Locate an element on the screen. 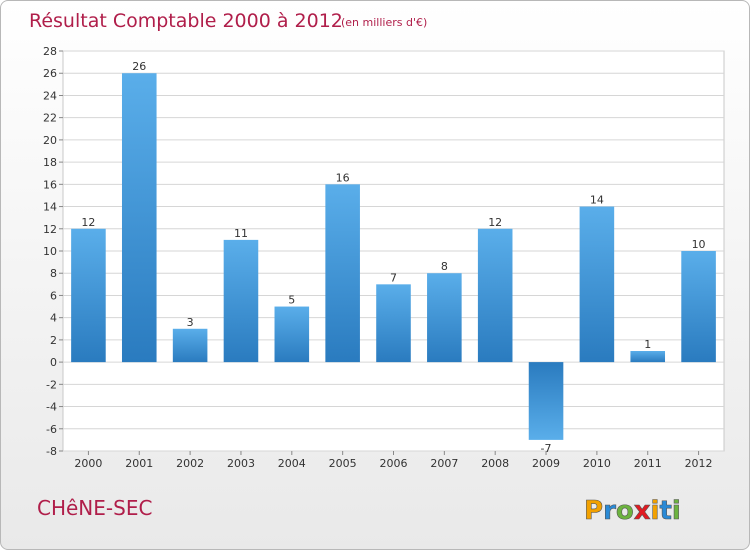 Image resolution: width=750 pixels, height=550 pixels. x-tick-label-2012: 2012 is located at coordinates (699, 463).